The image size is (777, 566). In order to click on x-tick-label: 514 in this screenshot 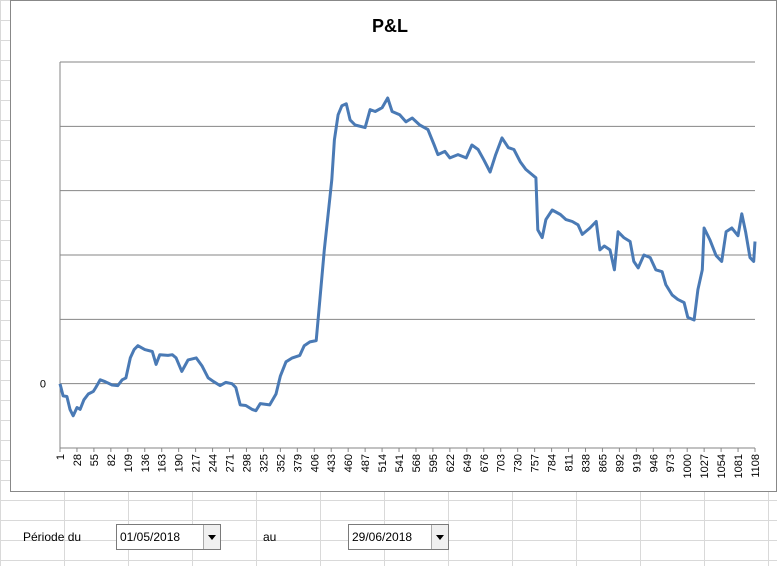, I will do `click(383, 463)`.